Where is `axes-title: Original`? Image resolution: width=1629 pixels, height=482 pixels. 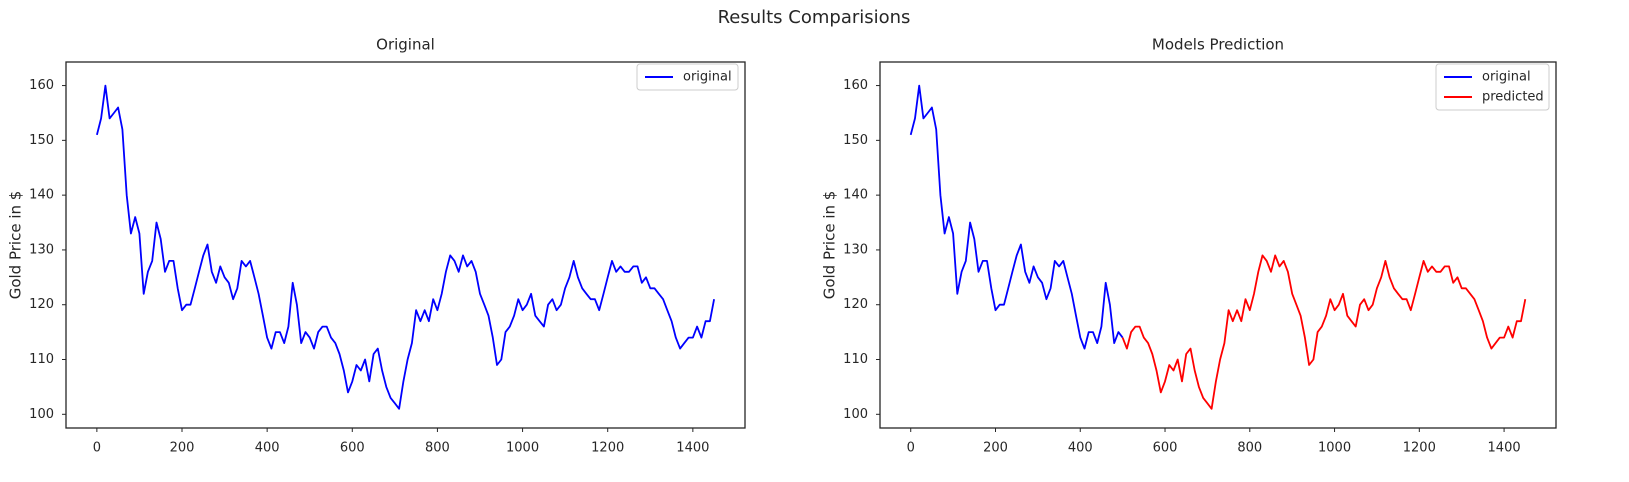 axes-title: Original is located at coordinates (405, 45).